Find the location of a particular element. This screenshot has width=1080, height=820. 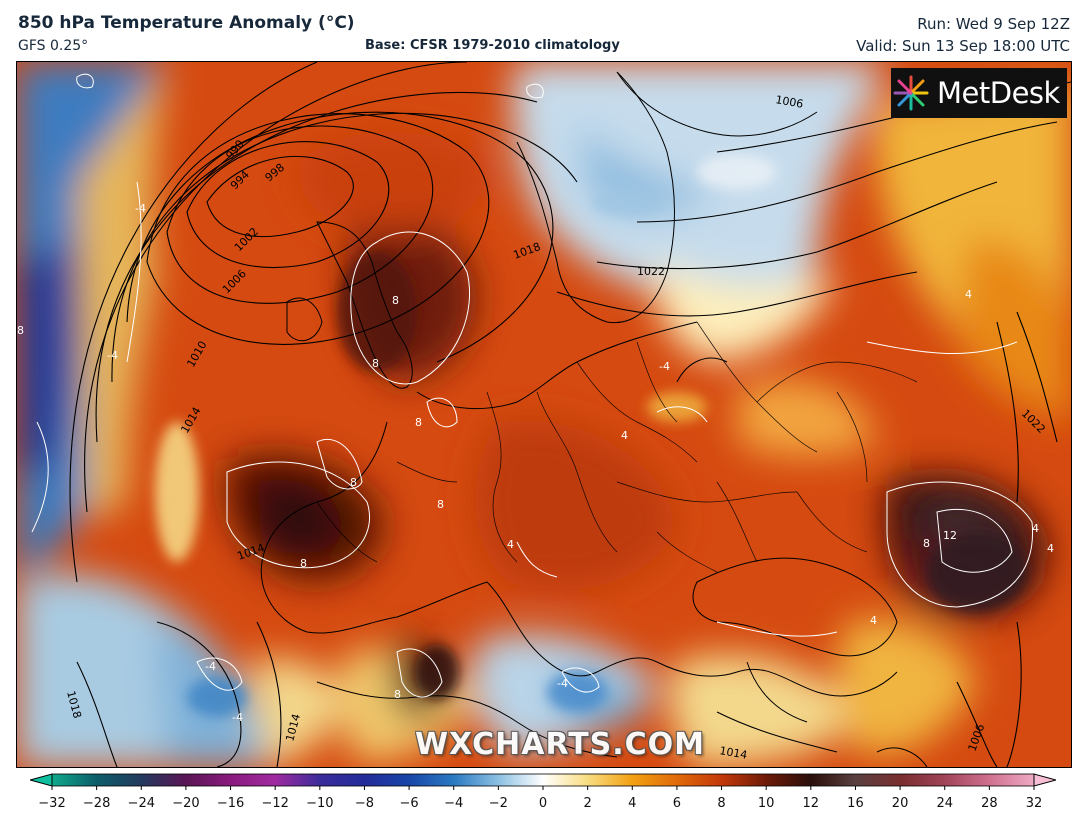

metdesk-starburst-icon is located at coordinates (911, 93).